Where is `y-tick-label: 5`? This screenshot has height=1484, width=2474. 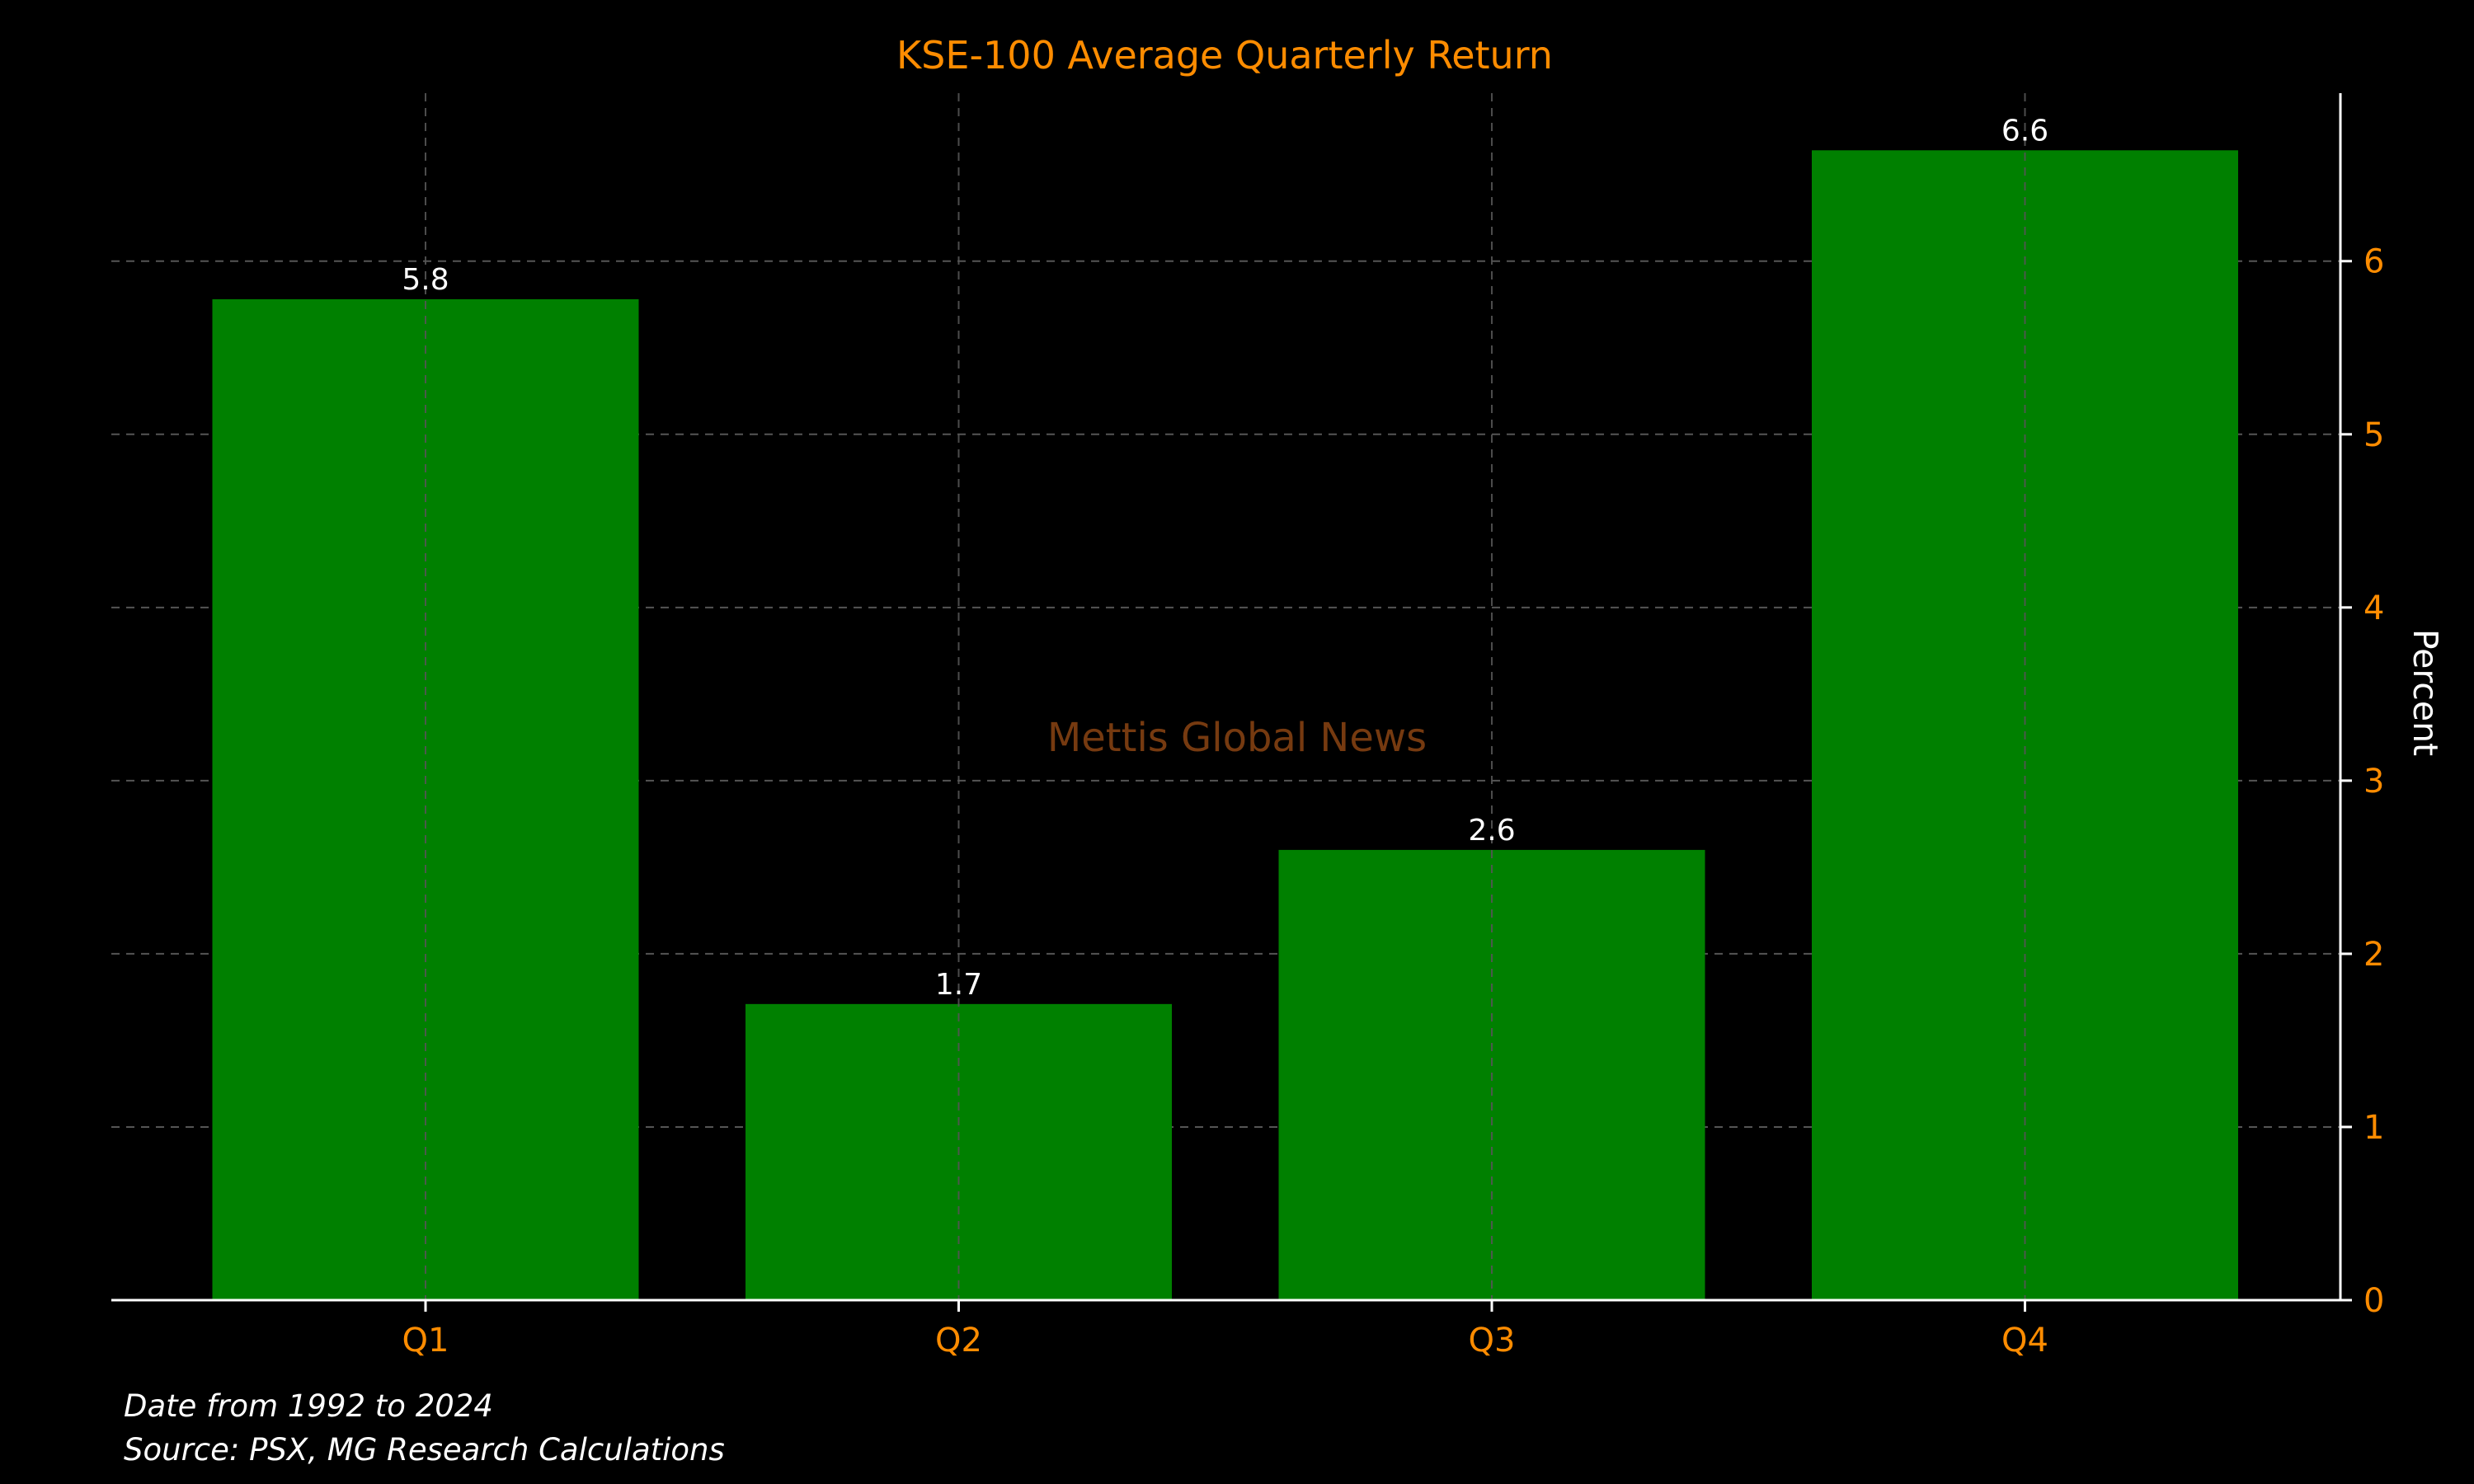 y-tick-label: 5 is located at coordinates (2373, 435).